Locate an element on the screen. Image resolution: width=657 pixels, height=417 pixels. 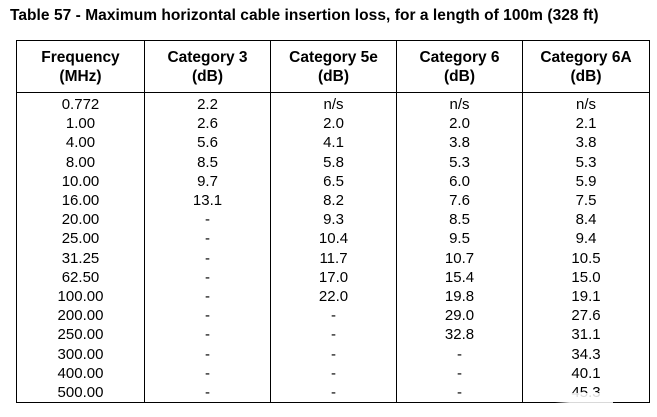
table-row: 250.00 - - 32.8 31.1 is located at coordinates (333, 335).